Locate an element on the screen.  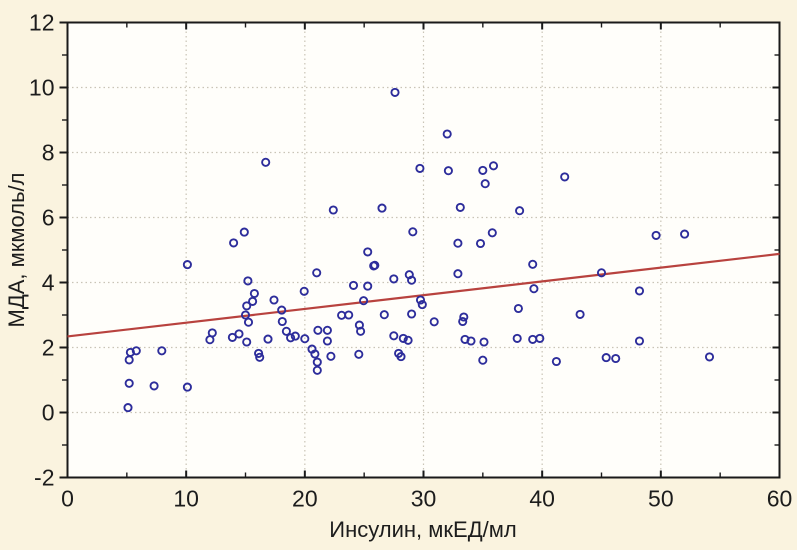
y-tick-label: 2 is located at coordinates (48, 348).